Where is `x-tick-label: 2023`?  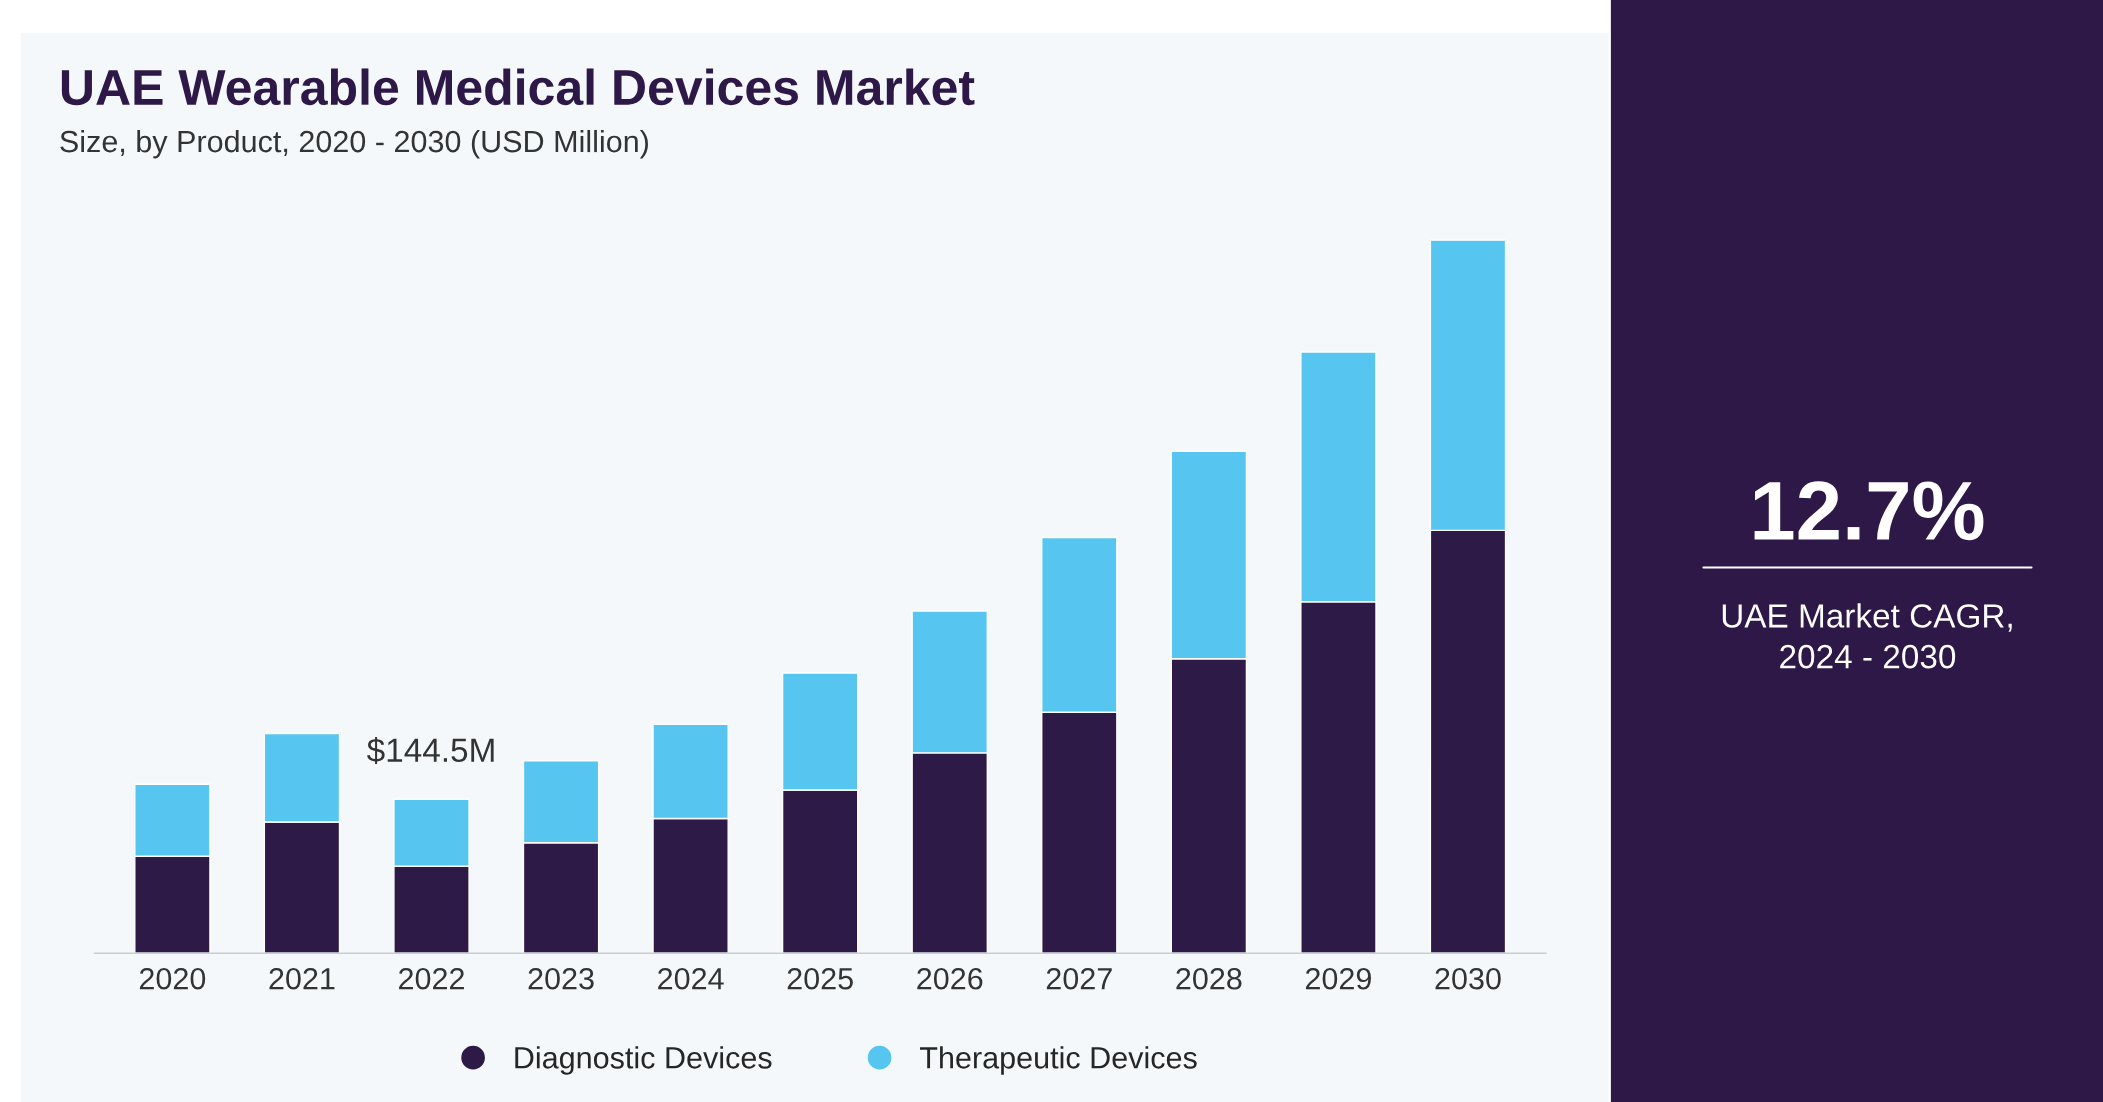
x-tick-label: 2023 is located at coordinates (561, 978).